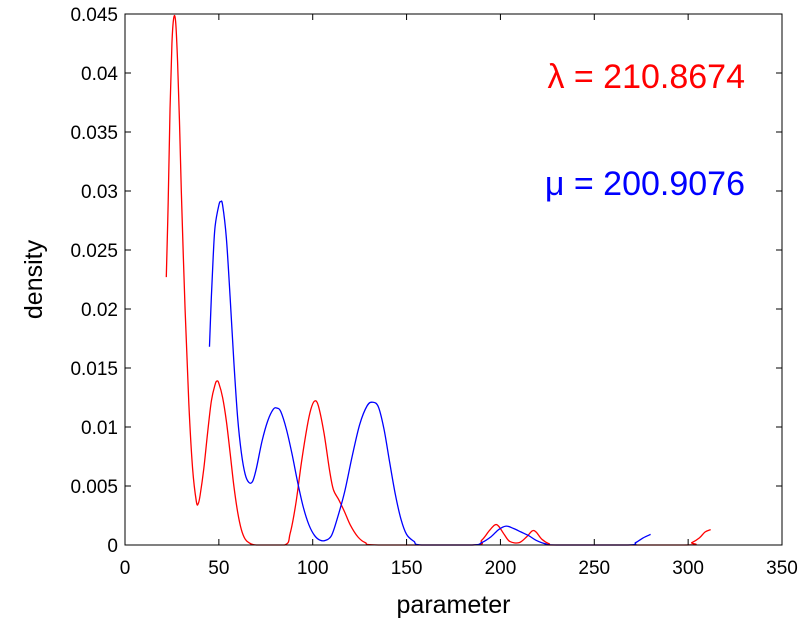 The height and width of the screenshot is (622, 809). What do you see at coordinates (94, 369) in the screenshot?
I see `y-tick-label-3: 0.015` at bounding box center [94, 369].